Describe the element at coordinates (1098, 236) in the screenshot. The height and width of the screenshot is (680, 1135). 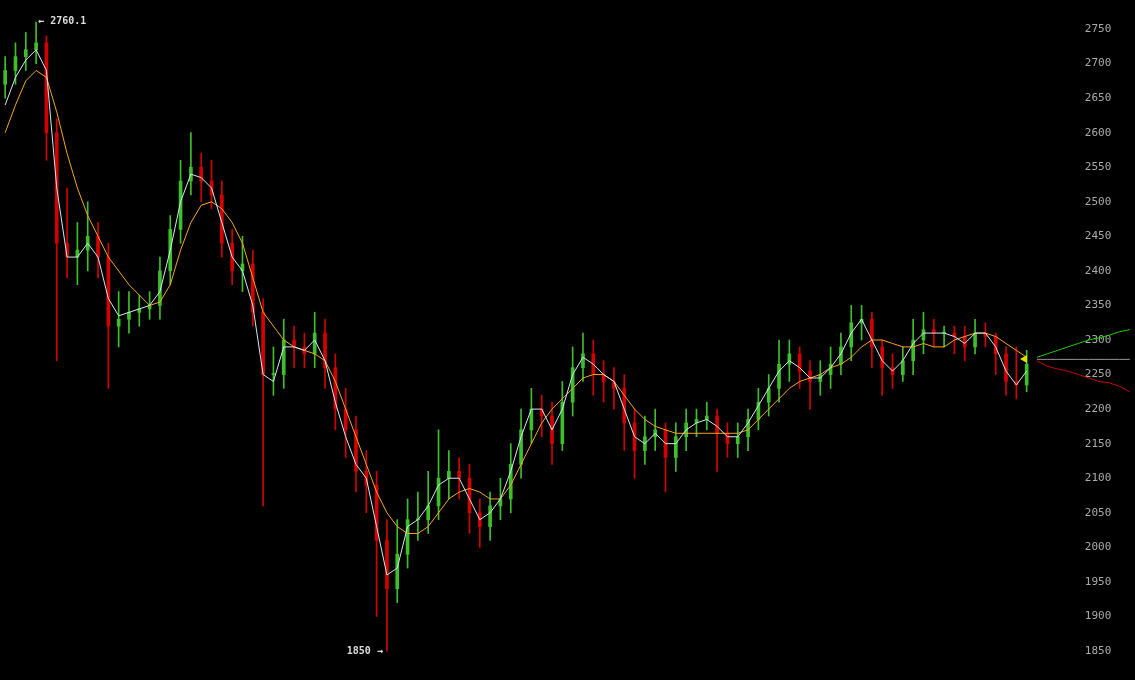
I see `y-tick-label: 2450` at that location.